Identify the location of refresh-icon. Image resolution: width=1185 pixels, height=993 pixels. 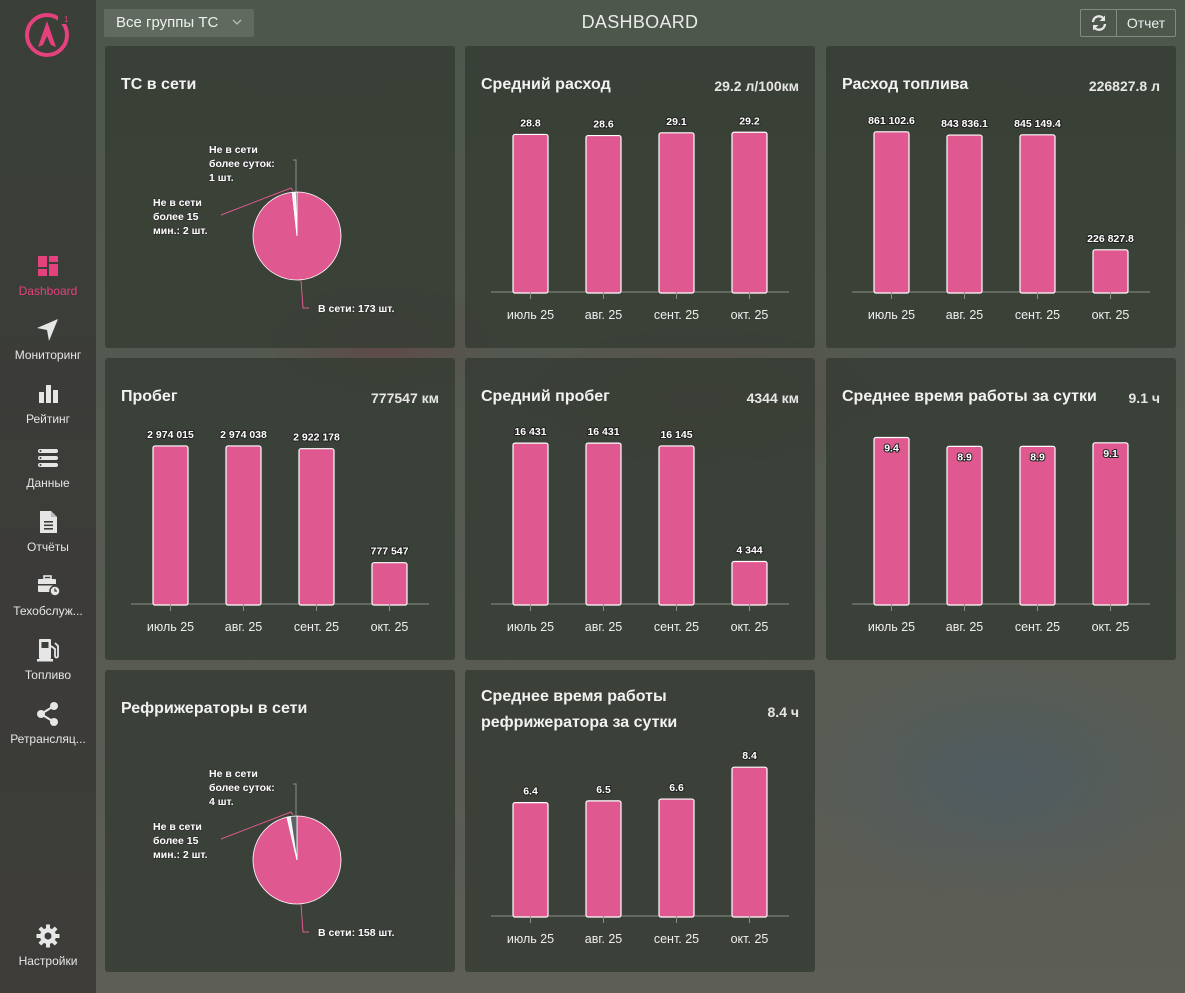
(1098, 23).